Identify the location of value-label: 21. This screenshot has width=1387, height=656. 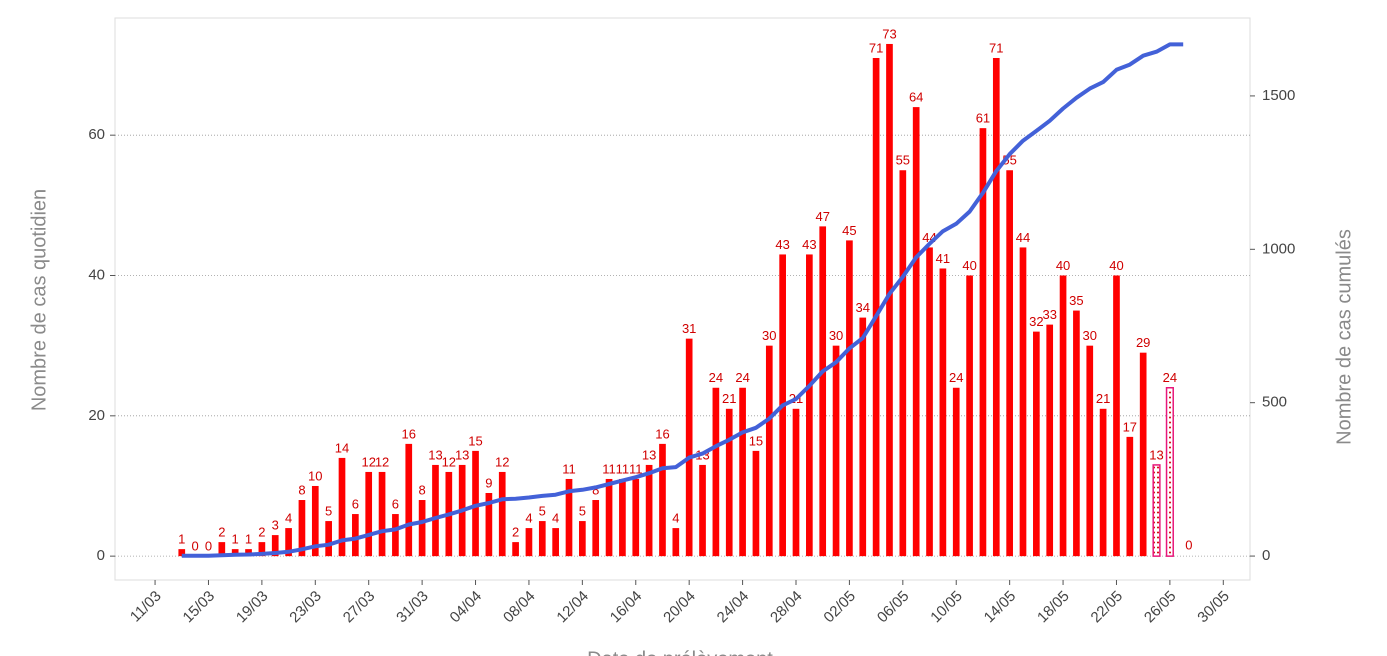
(729, 398).